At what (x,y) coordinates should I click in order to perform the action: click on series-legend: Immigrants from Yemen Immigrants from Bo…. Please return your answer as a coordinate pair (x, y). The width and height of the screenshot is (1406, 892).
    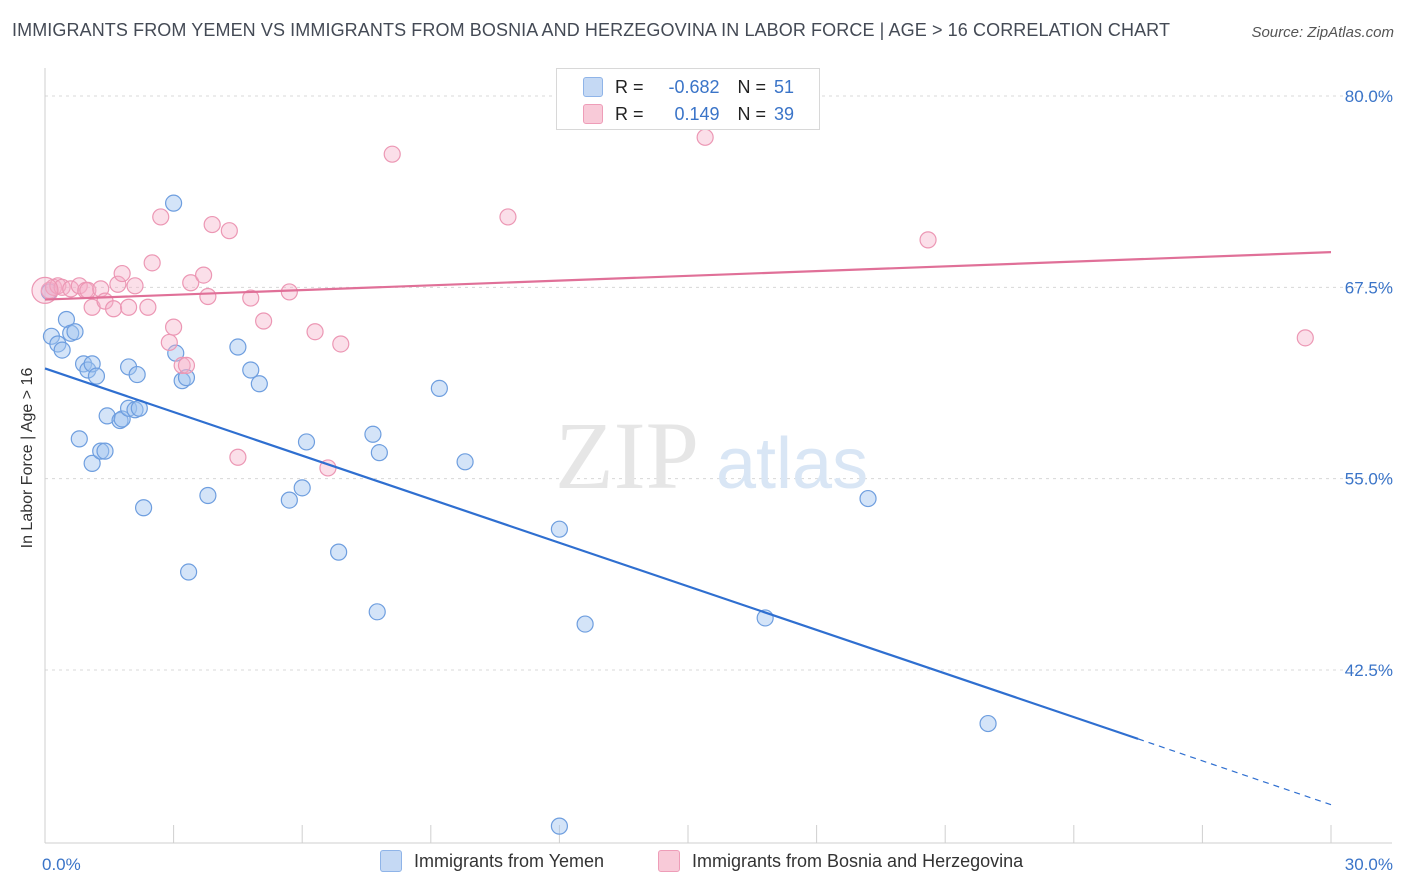
    Looking at the image, I should click on (703, 864).